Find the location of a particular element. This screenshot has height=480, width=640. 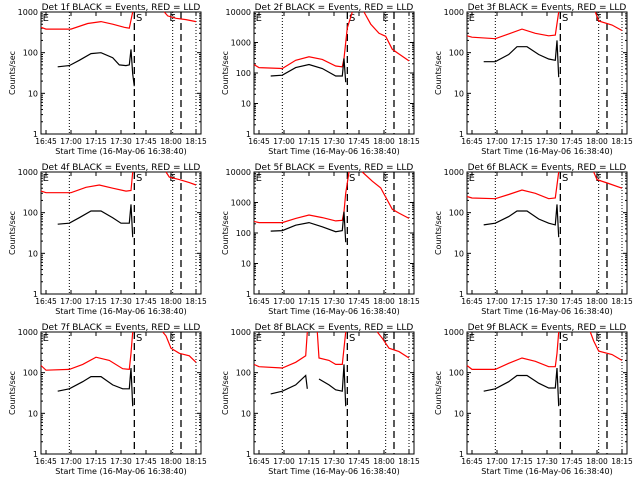

panel-title: Det 6f BLACK = Events, RED = LLD is located at coordinates (547, 168).